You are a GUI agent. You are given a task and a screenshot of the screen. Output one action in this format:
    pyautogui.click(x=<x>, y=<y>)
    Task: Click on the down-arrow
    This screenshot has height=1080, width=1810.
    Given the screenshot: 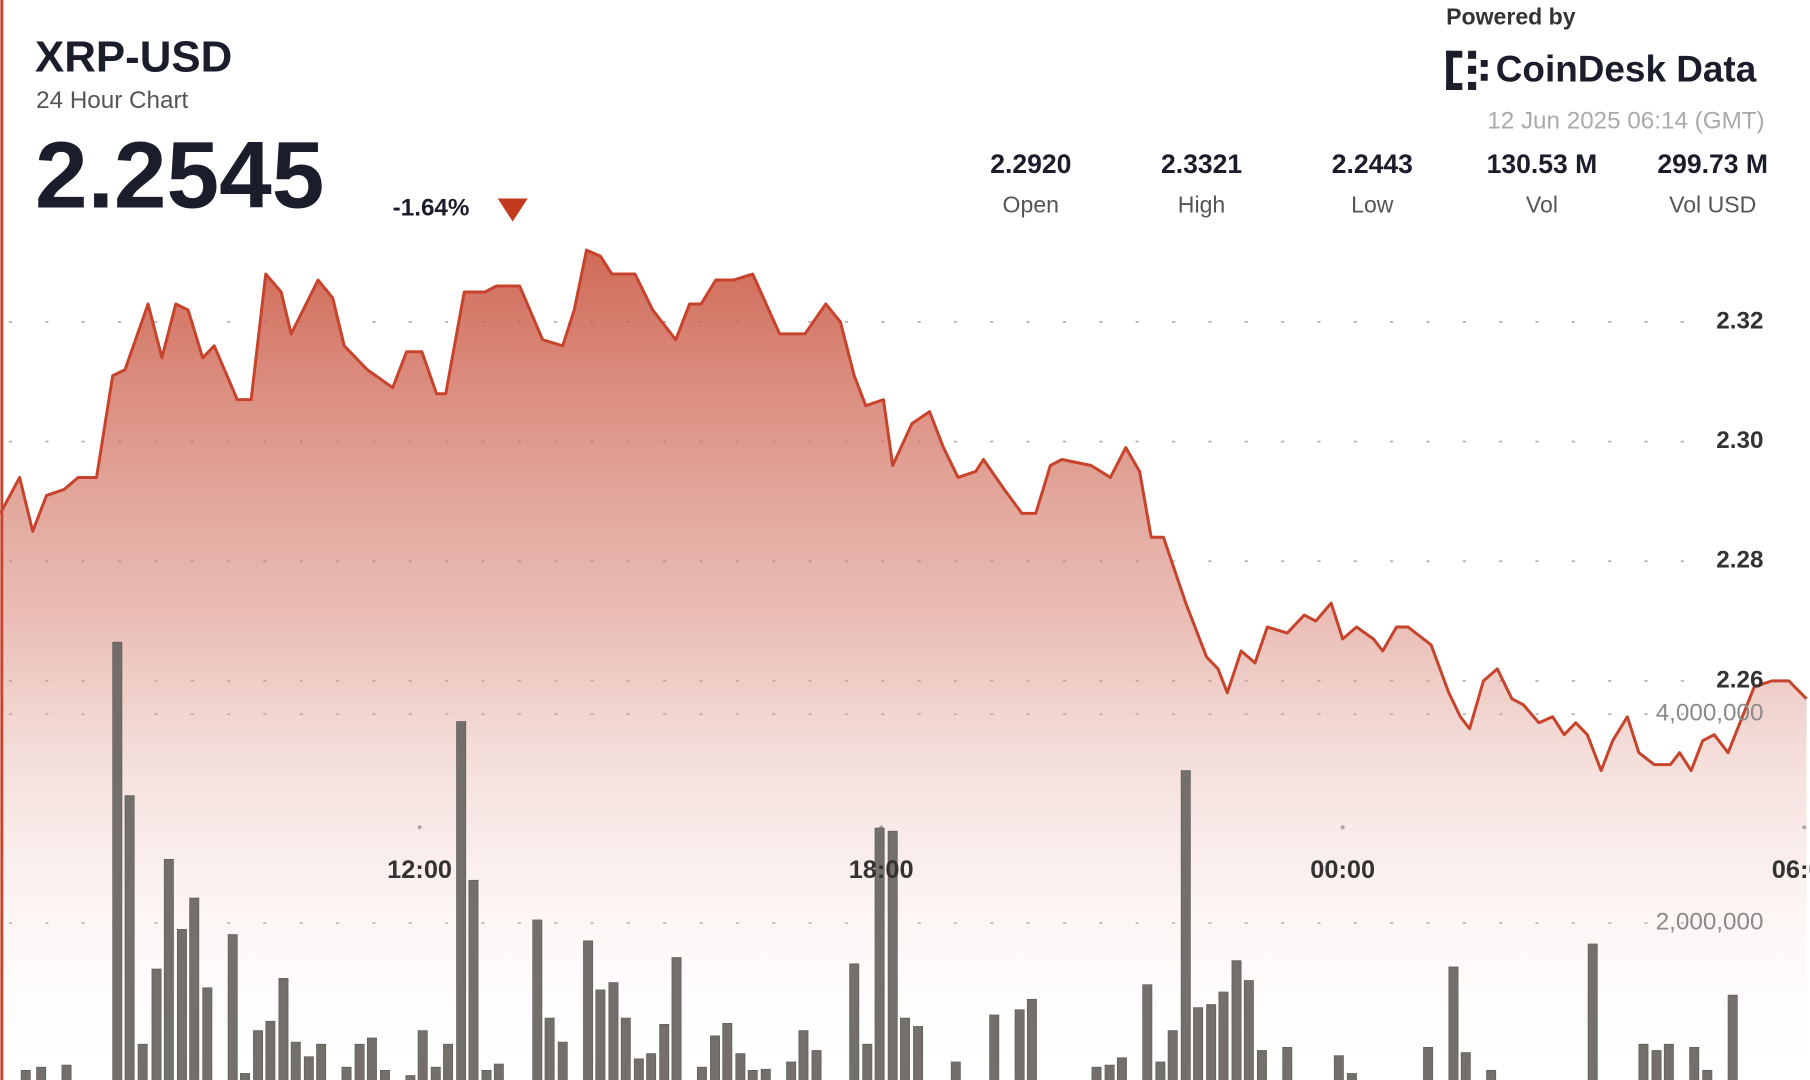 What is the action you would take?
    pyautogui.click(x=512, y=210)
    